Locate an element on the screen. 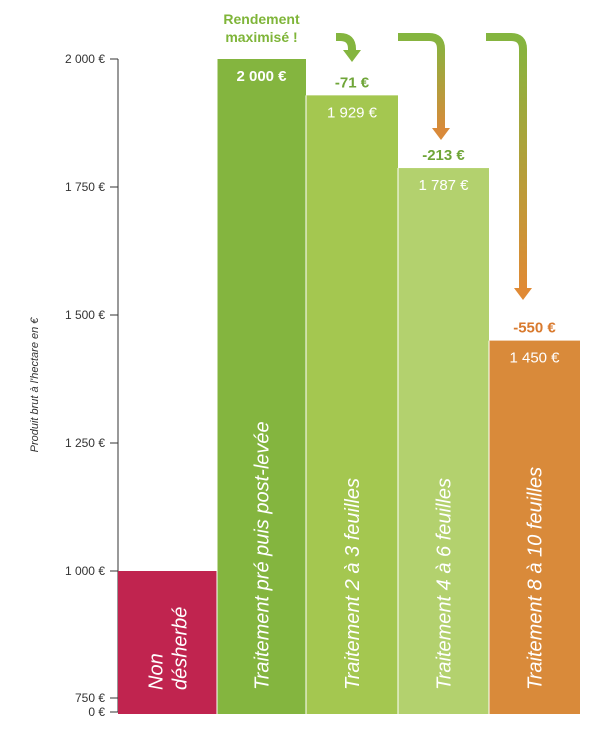 The height and width of the screenshot is (739, 600). y-tick-label: 1 250 € is located at coordinates (85, 443).